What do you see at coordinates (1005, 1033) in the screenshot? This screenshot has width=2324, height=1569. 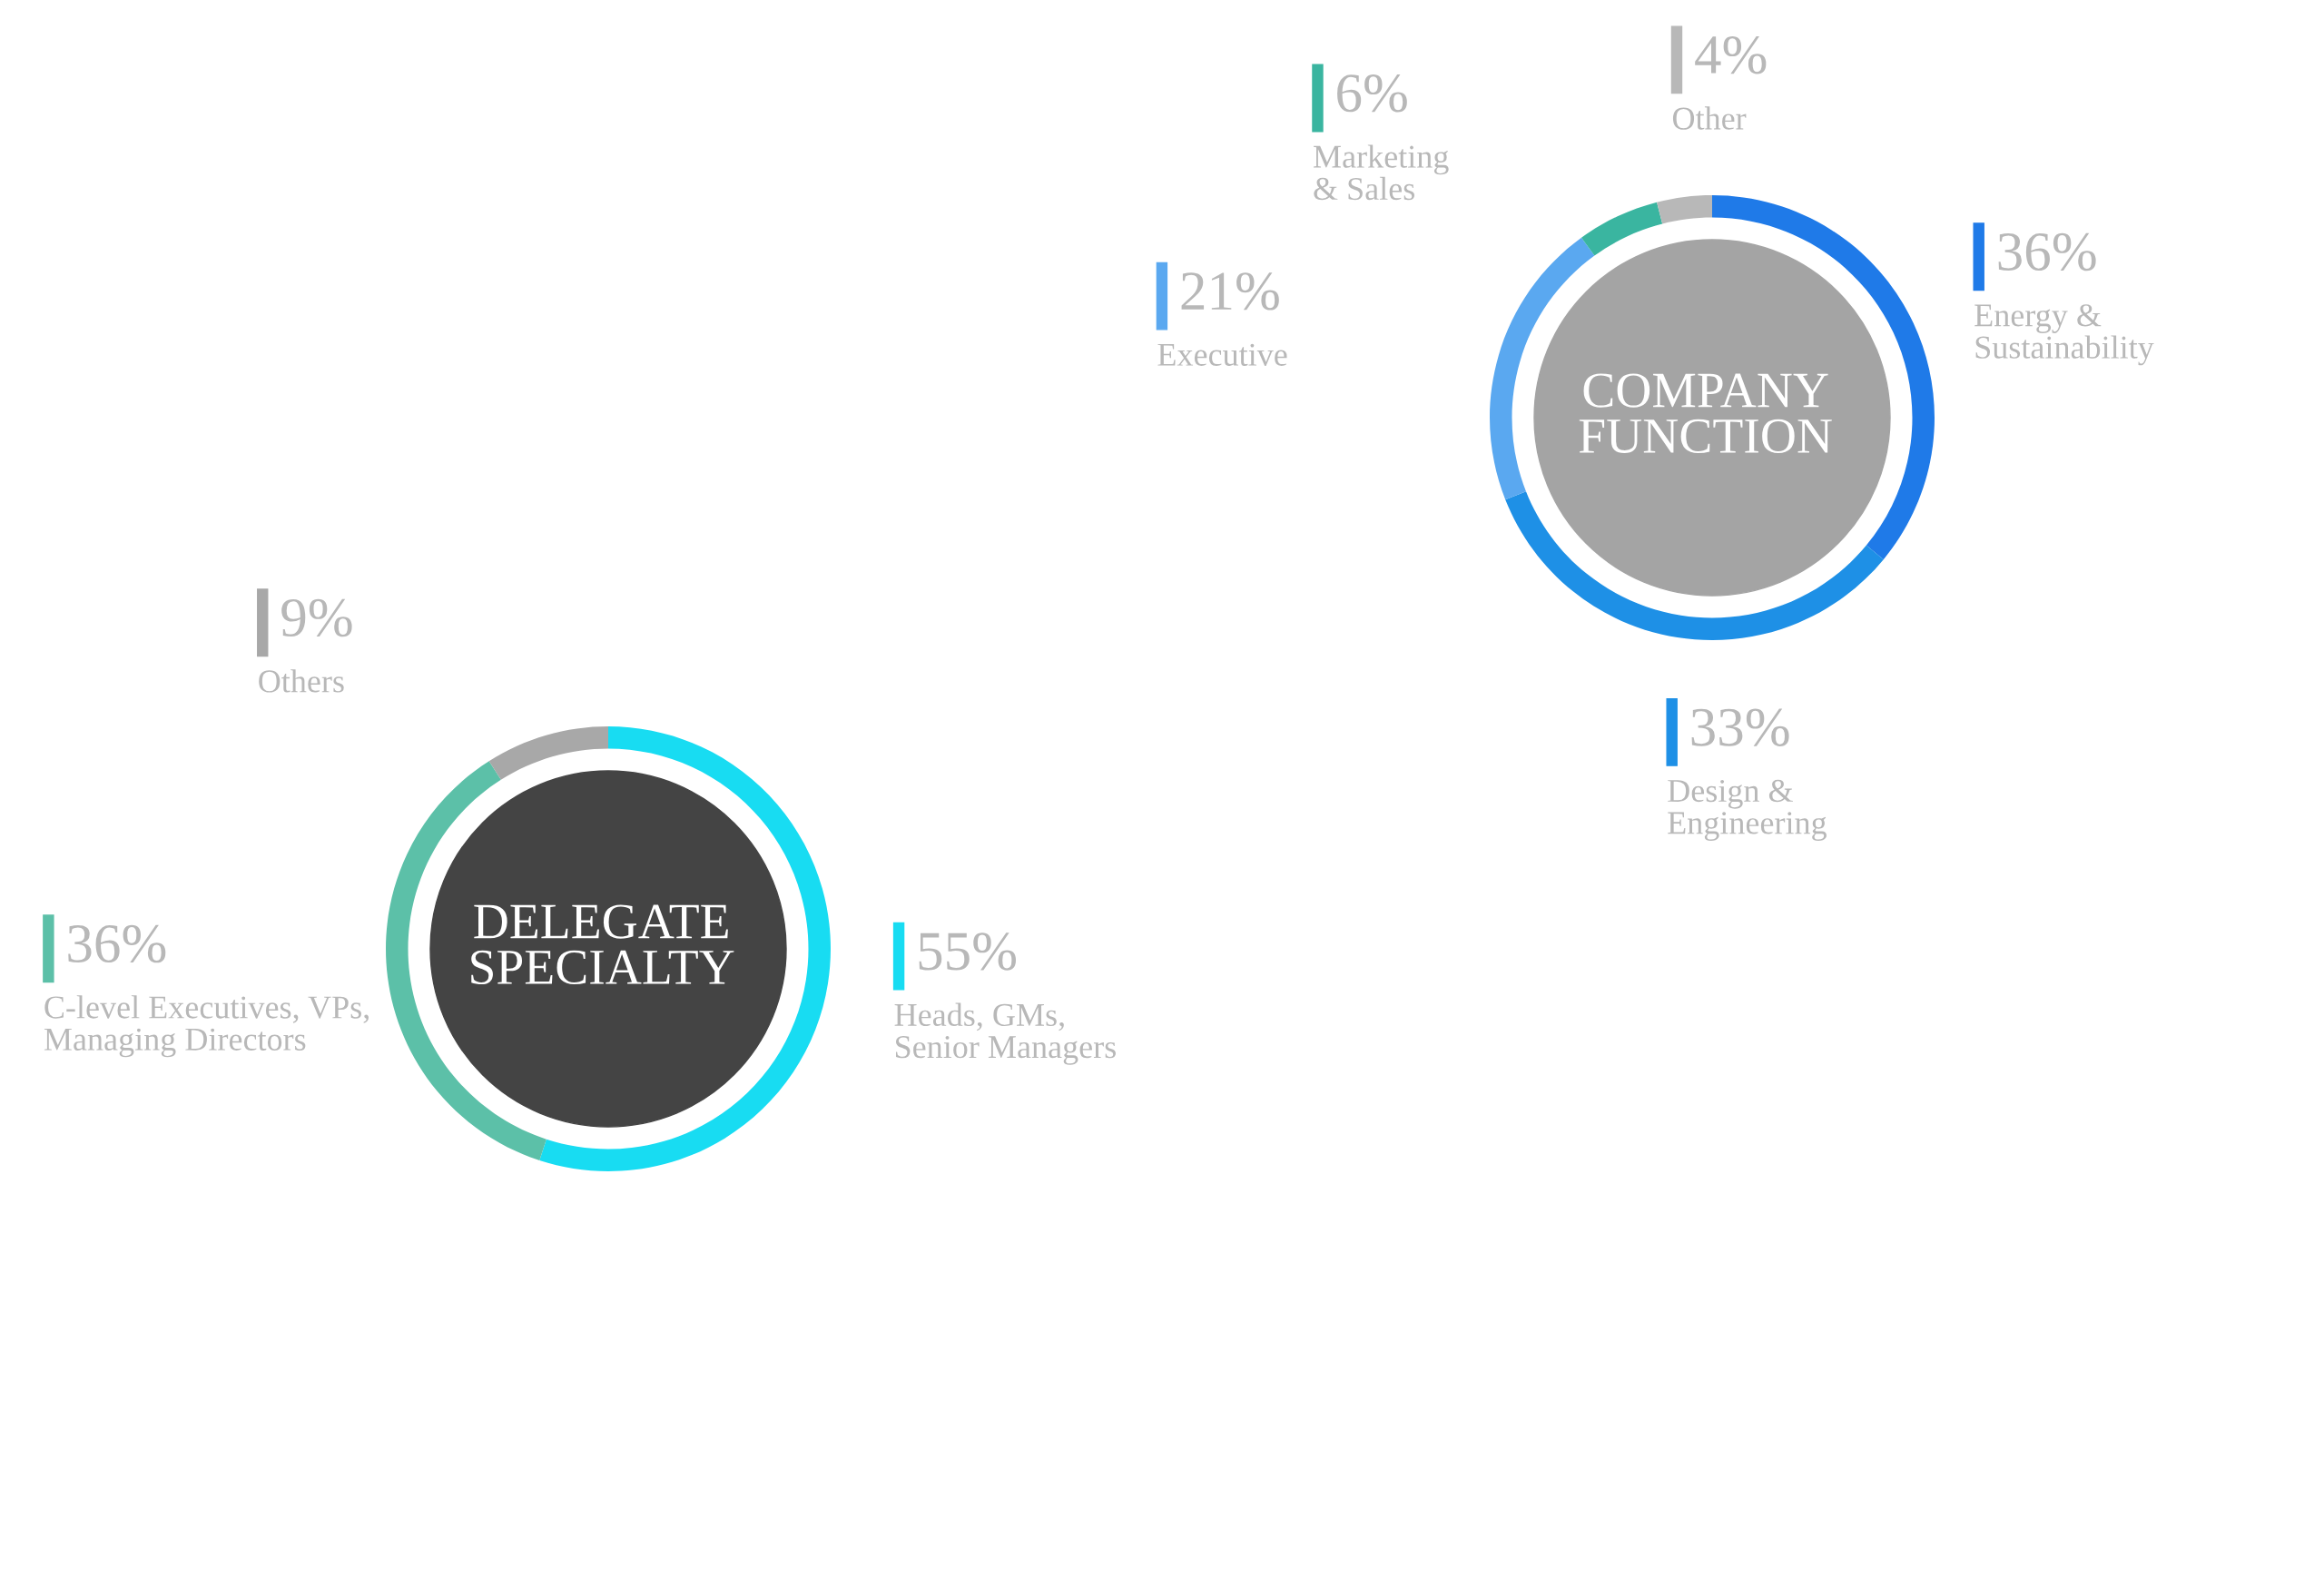 I see `legend-label: Heads, GMs, Senior Managers` at bounding box center [1005, 1033].